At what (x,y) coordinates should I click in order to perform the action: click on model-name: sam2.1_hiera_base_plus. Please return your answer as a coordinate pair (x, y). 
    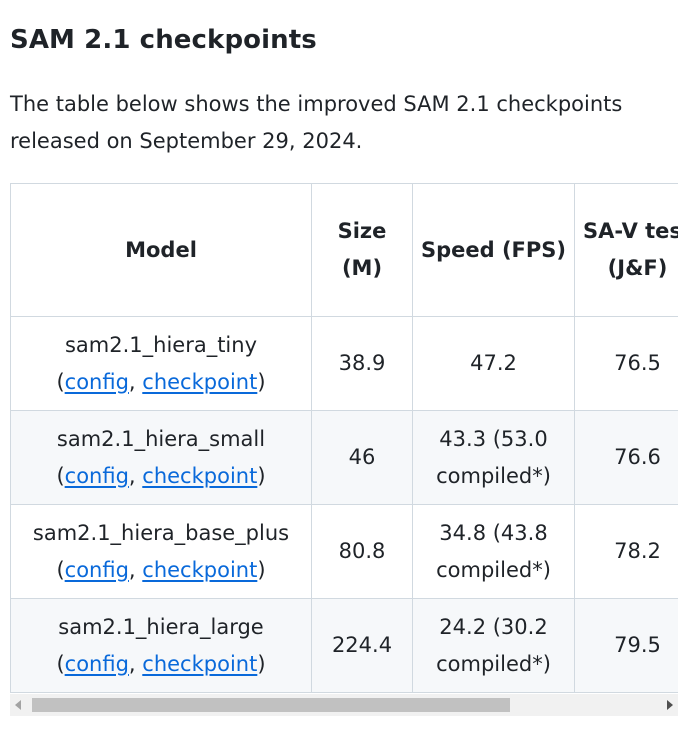
    Looking at the image, I should click on (161, 532).